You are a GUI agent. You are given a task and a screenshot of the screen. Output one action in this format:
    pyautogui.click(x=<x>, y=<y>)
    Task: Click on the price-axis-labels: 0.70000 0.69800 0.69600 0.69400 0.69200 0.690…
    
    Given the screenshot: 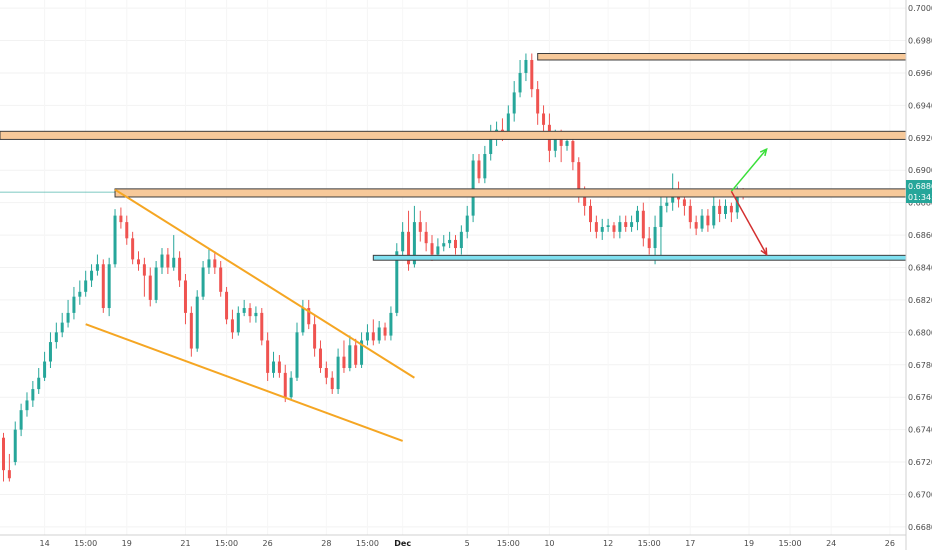 What is the action you would take?
    pyautogui.click(x=920, y=268)
    